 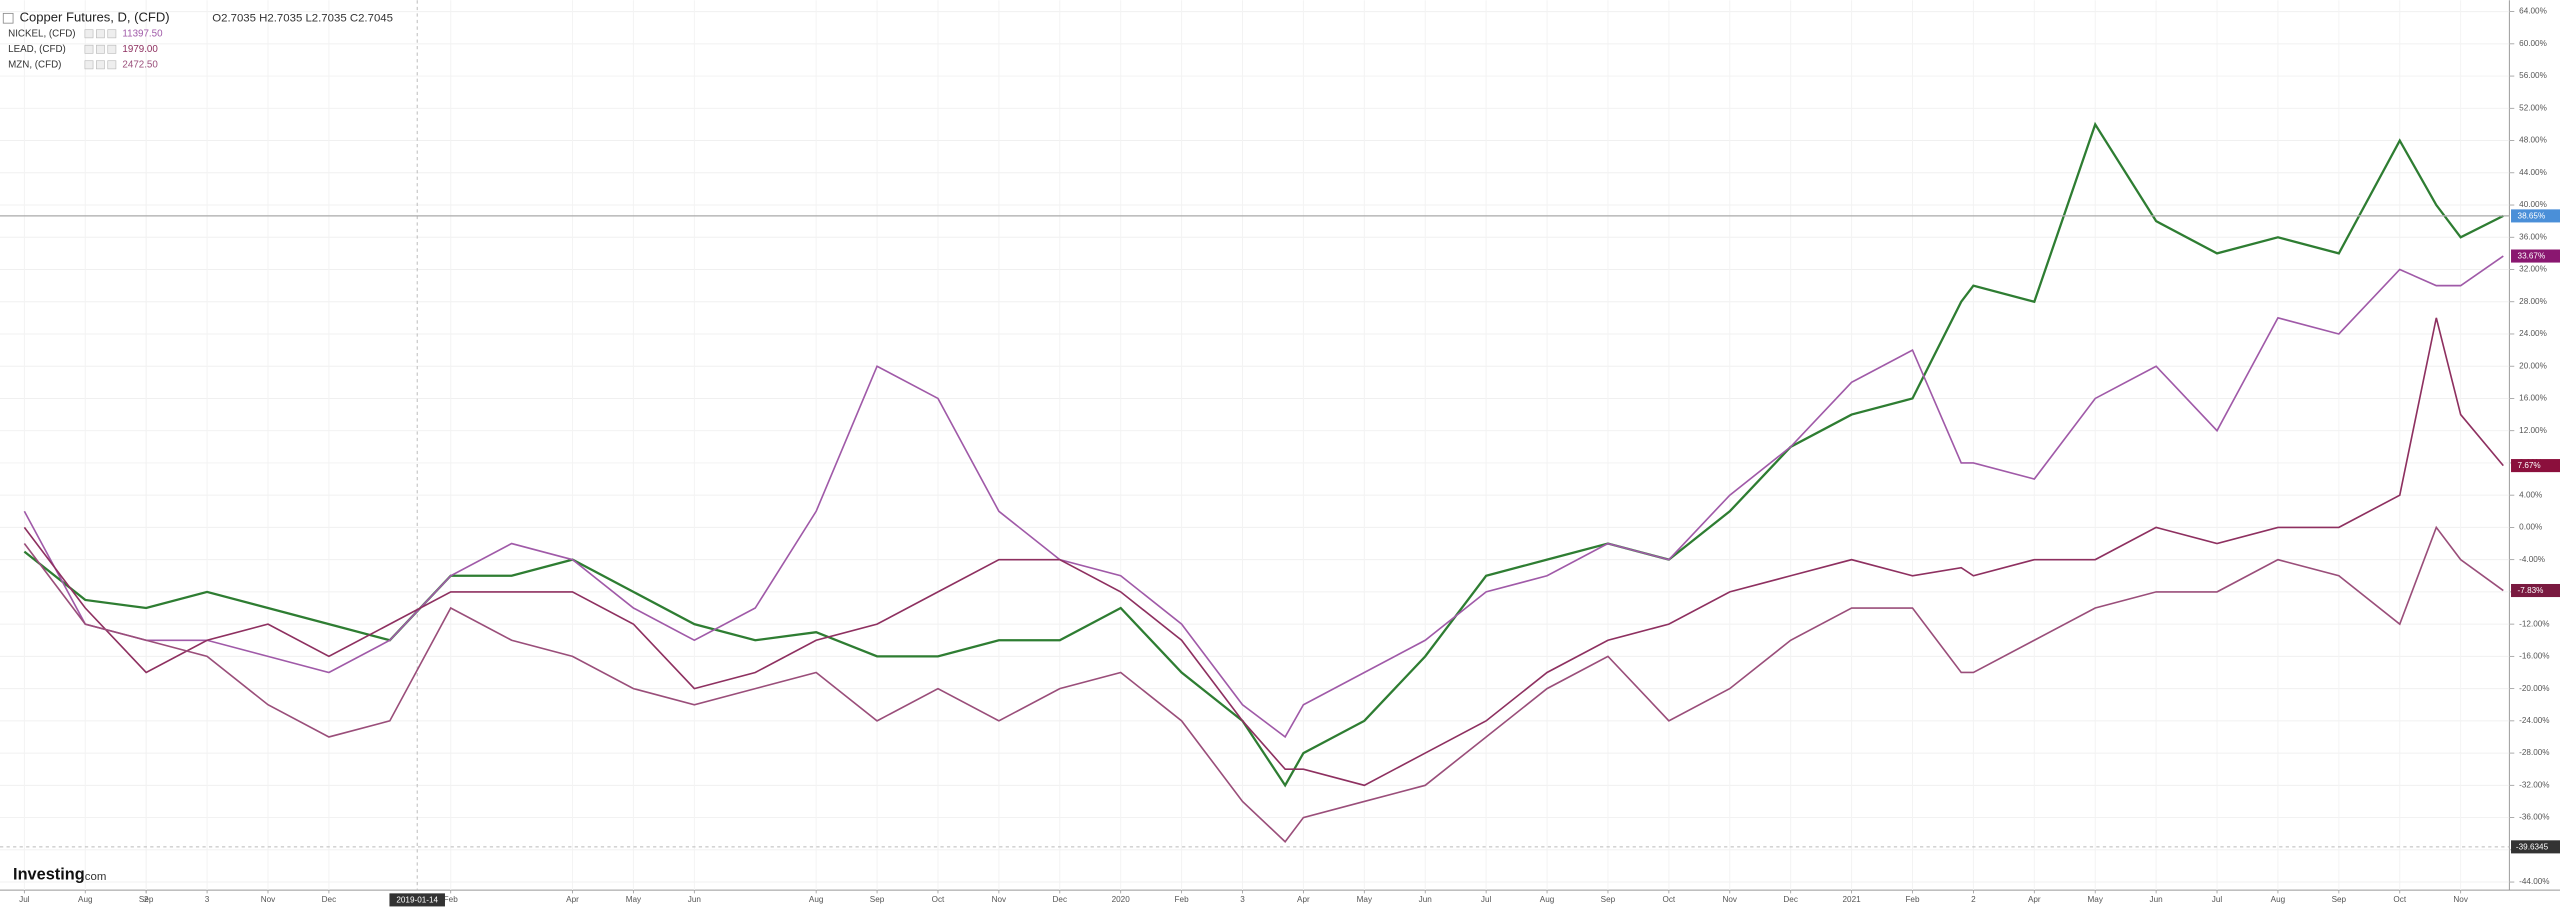 I want to click on y-tick-label: 56.00%, so click(x=2533, y=75).